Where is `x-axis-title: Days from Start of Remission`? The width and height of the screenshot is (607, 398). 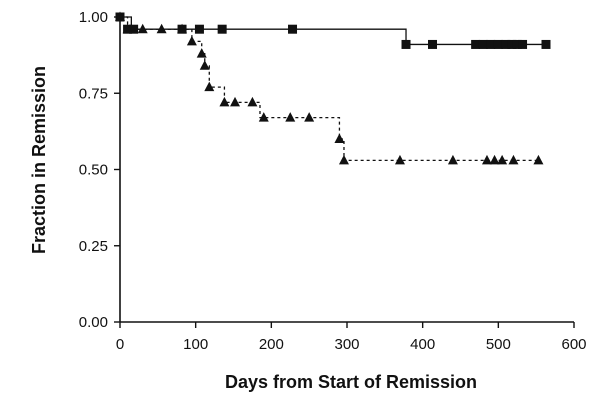
x-axis-title: Days from Start of Remission is located at coordinates (351, 382).